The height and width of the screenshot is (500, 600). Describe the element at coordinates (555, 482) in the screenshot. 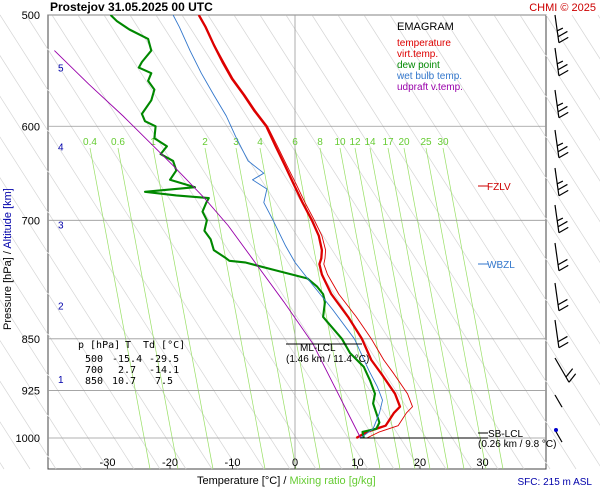

I see `surface-label: SFC: 215 m ASL` at that location.